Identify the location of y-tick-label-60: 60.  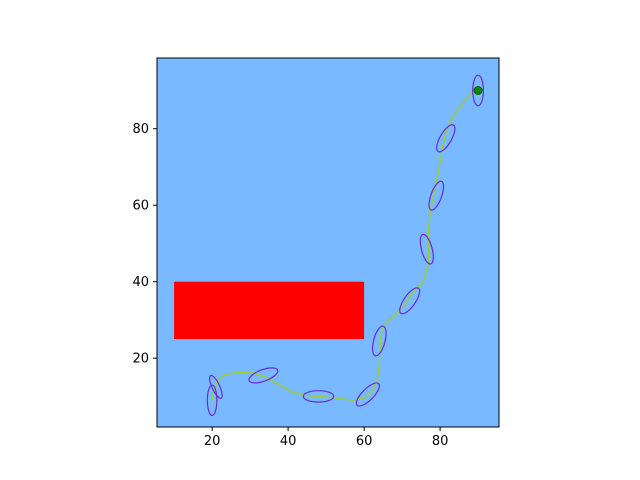
(140, 206).